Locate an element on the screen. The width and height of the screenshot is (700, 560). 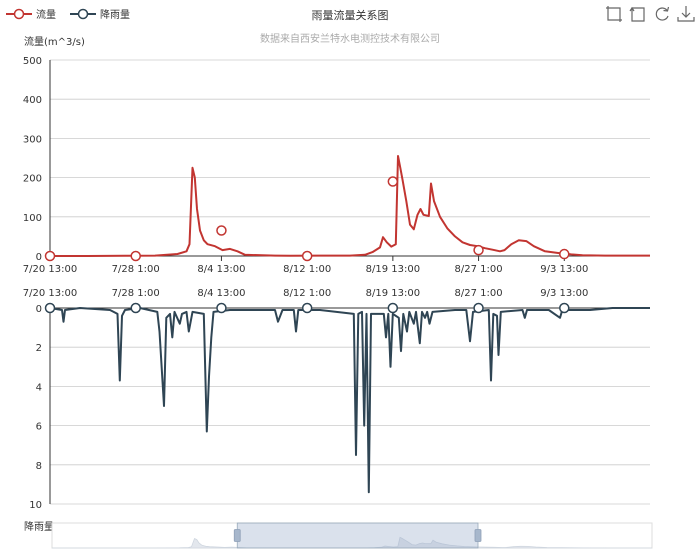
flow-x-tick-label: 8/12 1:00 is located at coordinates (307, 269).